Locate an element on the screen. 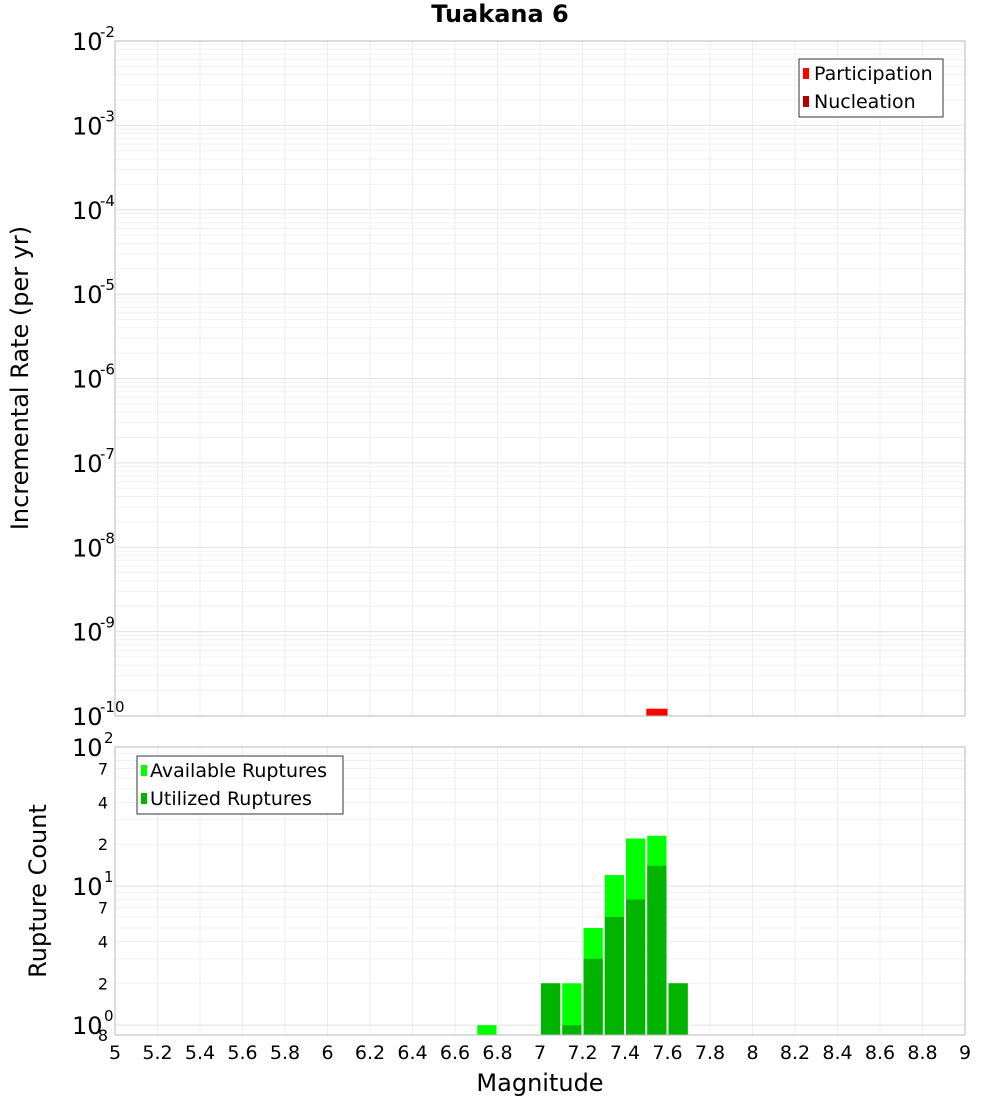  rate-y-tick-exponent: -7 is located at coordinates (107, 454).